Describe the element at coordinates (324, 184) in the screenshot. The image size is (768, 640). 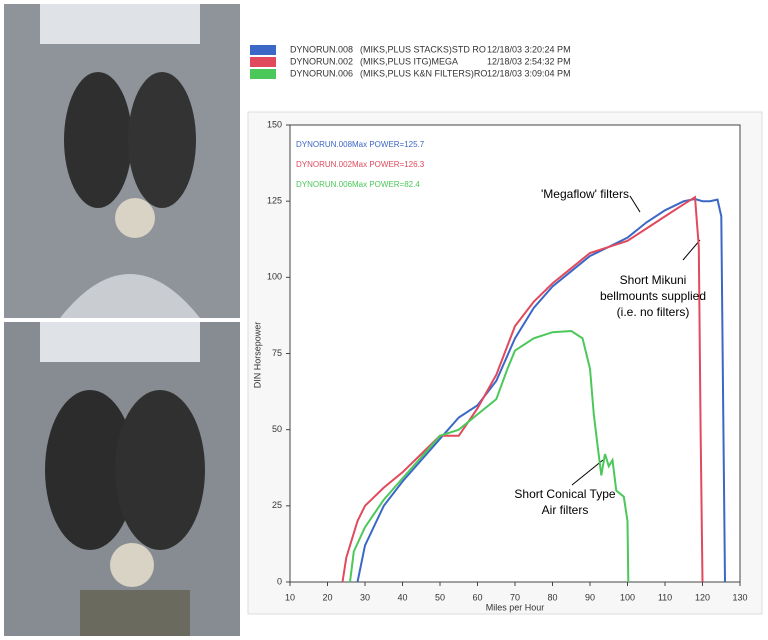
I see `inner-label-name: DYNORUN.006` at that location.